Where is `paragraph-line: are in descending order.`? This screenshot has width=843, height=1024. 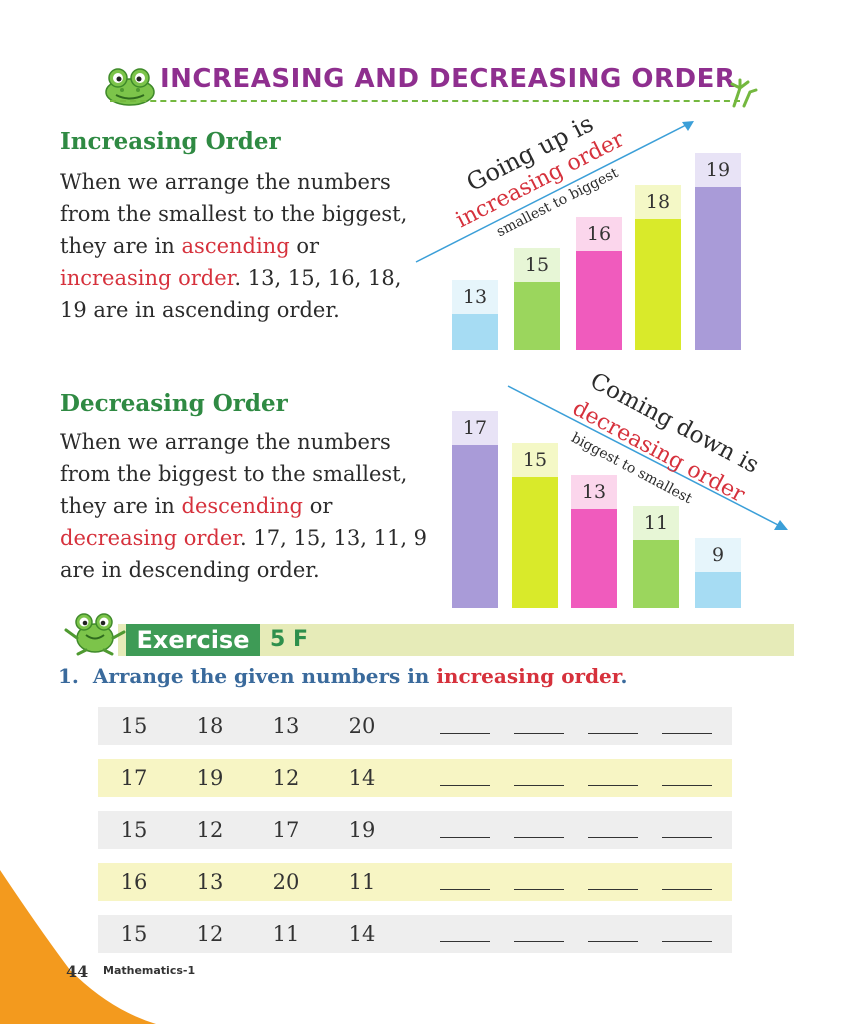
paragraph-line: are in descending order. is located at coordinates (190, 570).